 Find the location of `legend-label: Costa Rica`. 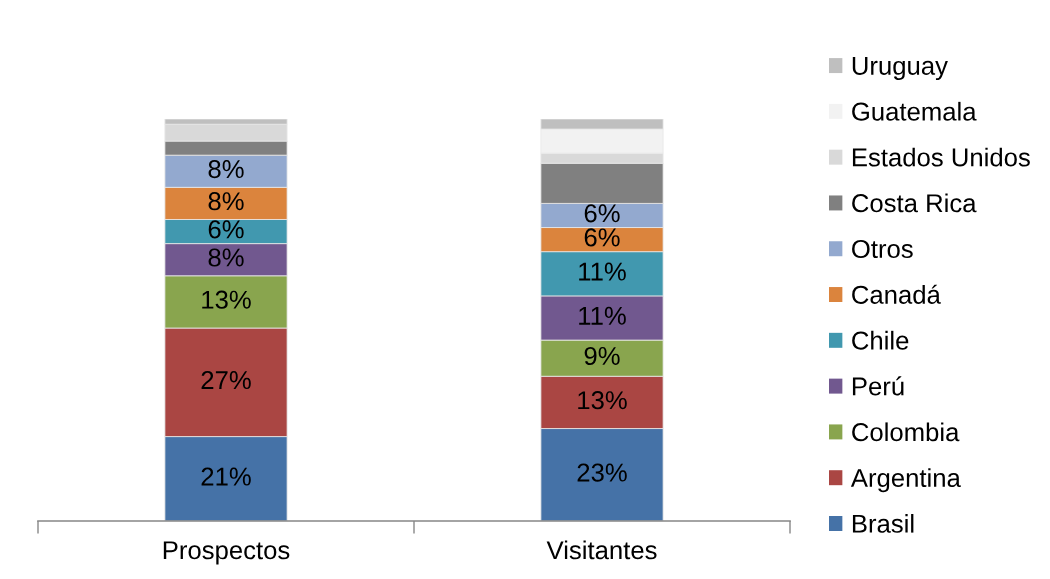

legend-label: Costa Rica is located at coordinates (914, 203).